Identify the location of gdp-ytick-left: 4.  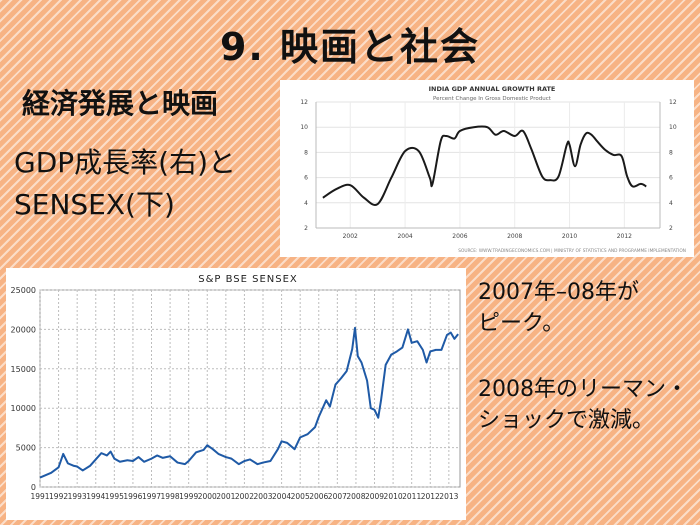
(306, 203).